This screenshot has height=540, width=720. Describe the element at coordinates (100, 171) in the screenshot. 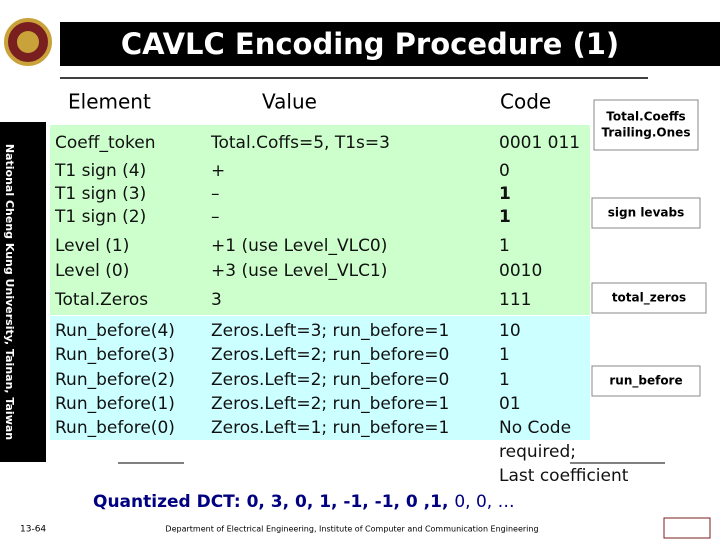

I see `cell: T1 sign (4)` at that location.